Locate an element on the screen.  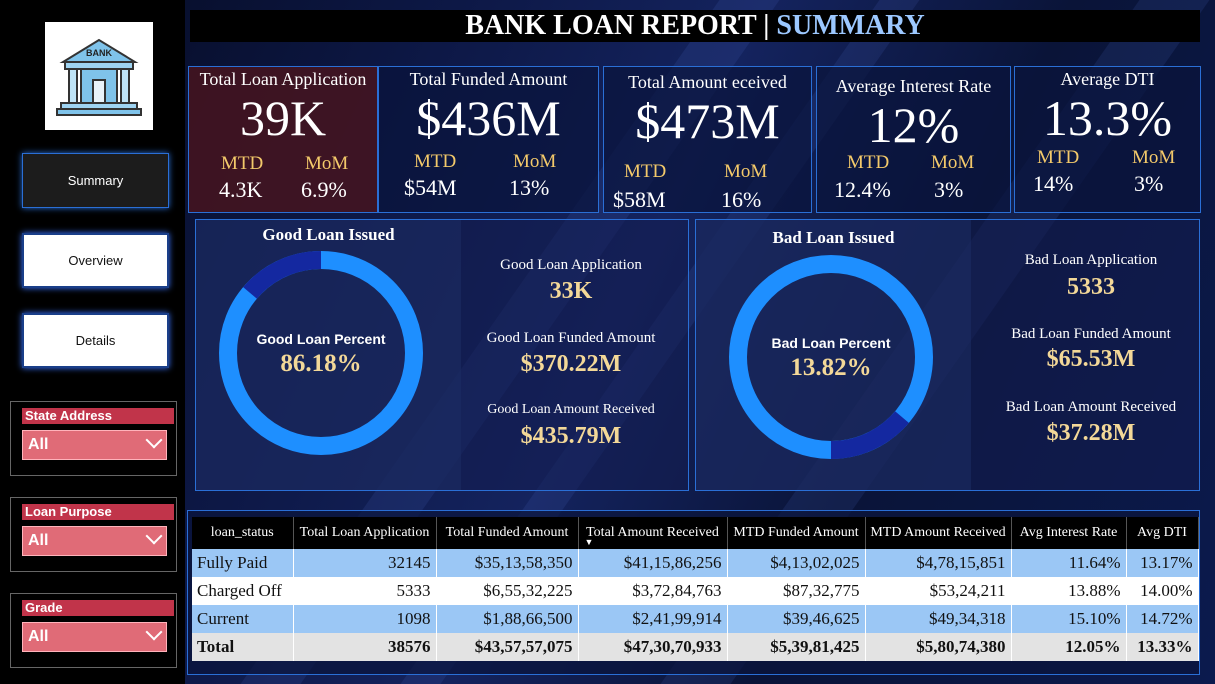
title-main: BANK LOAN REPORT | is located at coordinates (621, 25).